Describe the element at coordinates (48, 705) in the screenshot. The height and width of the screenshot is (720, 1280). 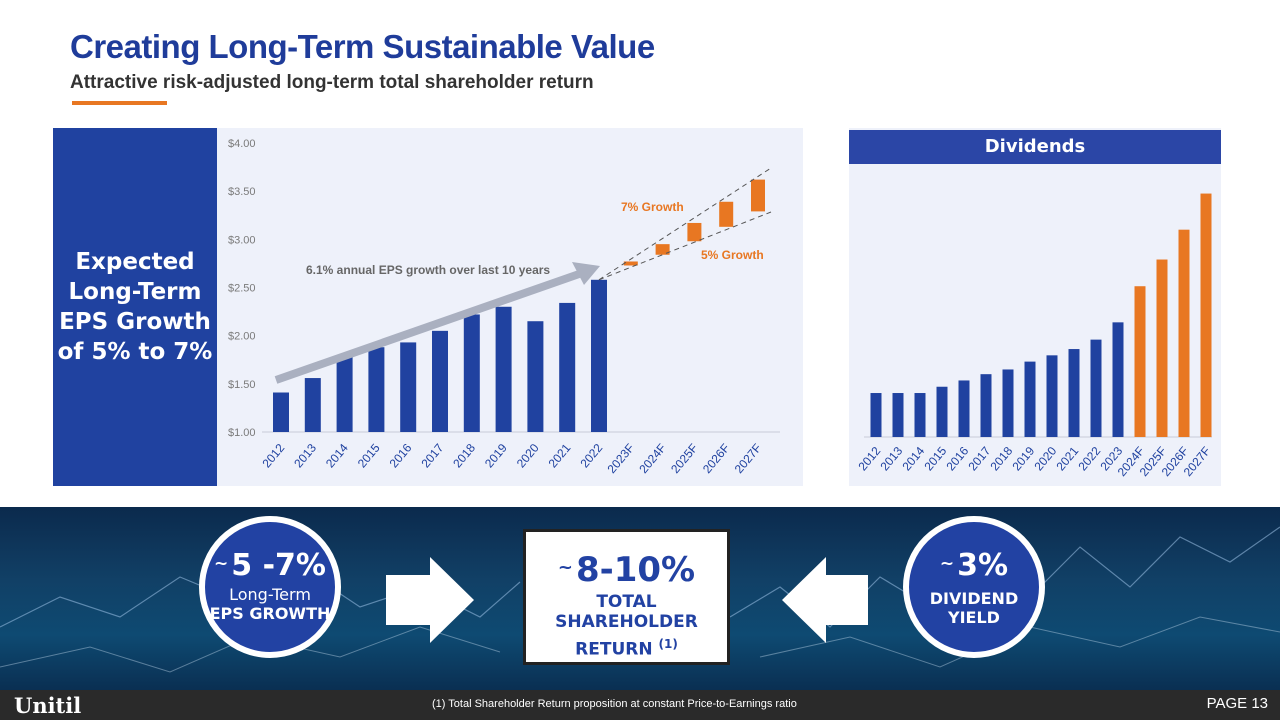
I see `unitil-logo: Unitil` at that location.